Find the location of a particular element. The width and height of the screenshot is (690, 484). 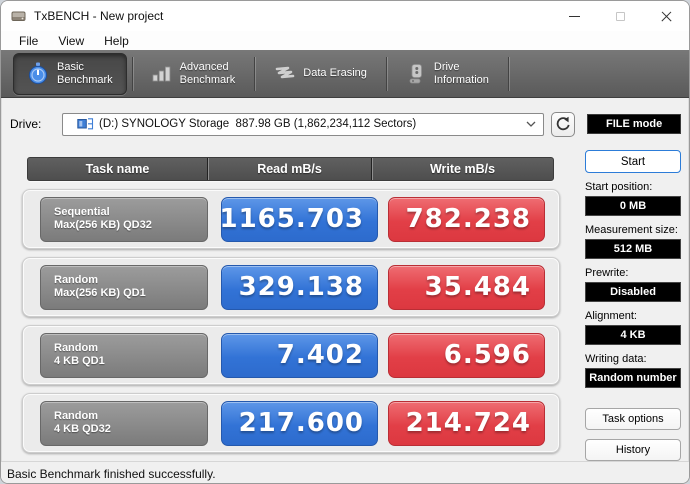

drive-icon is located at coordinates (416, 73).